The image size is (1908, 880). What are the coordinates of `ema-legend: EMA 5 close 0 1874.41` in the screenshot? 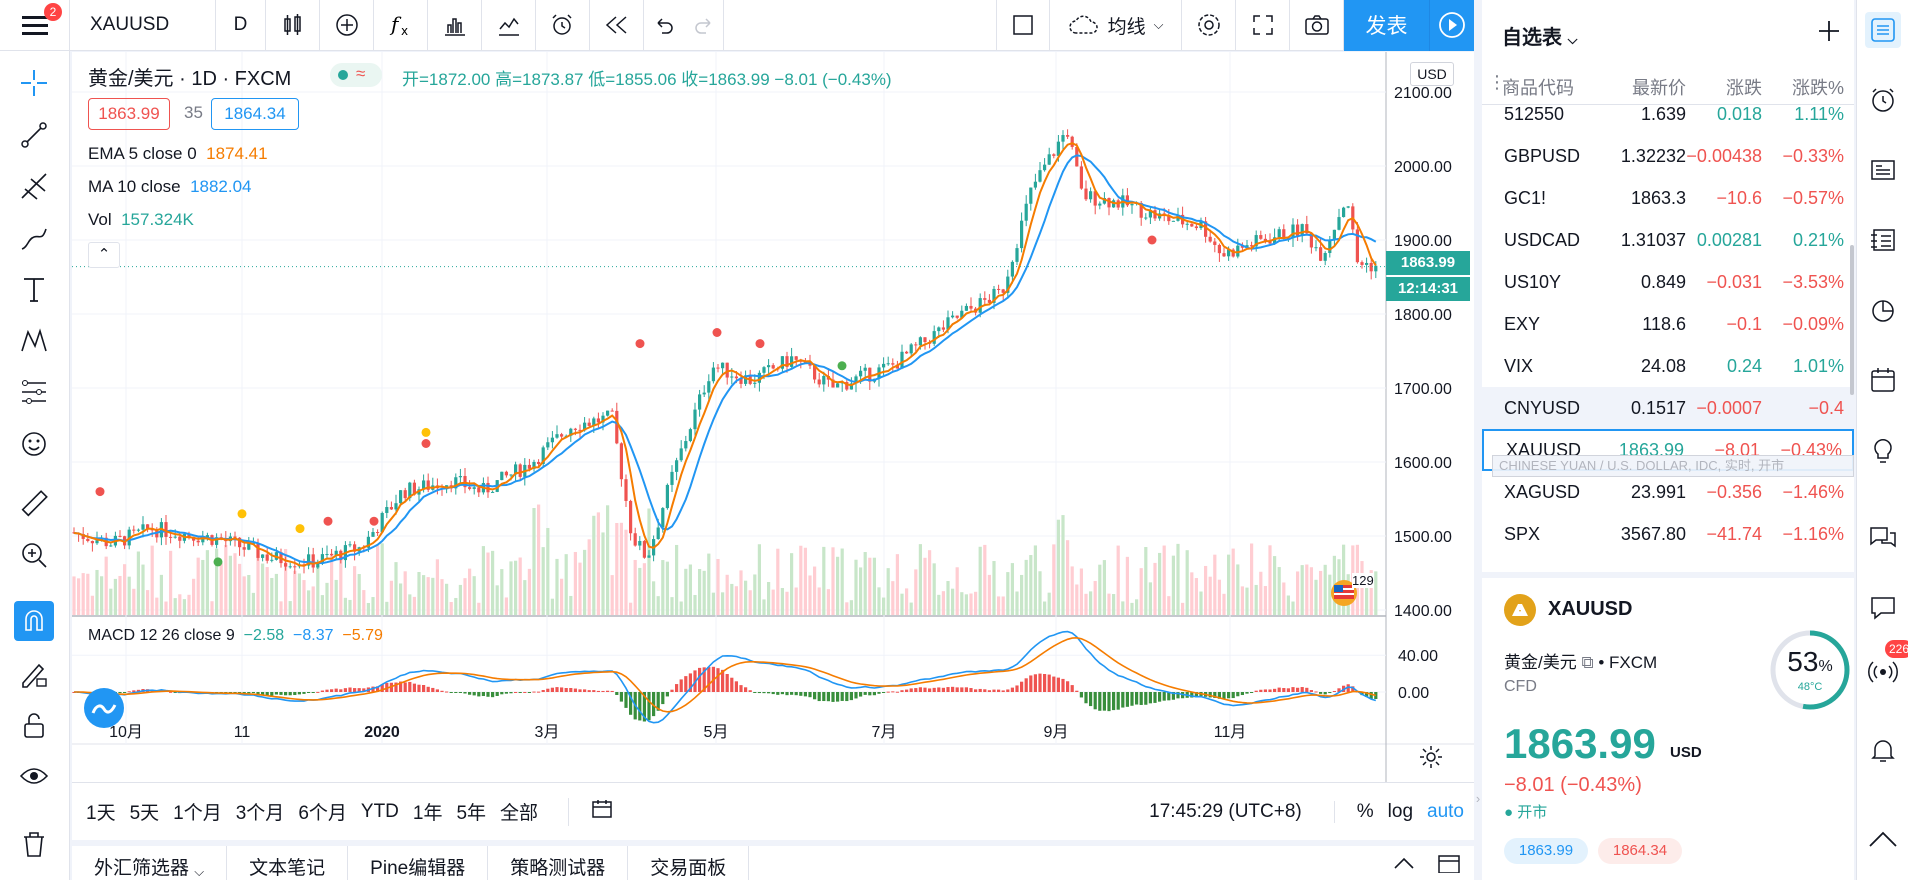 It's located at (178, 154).